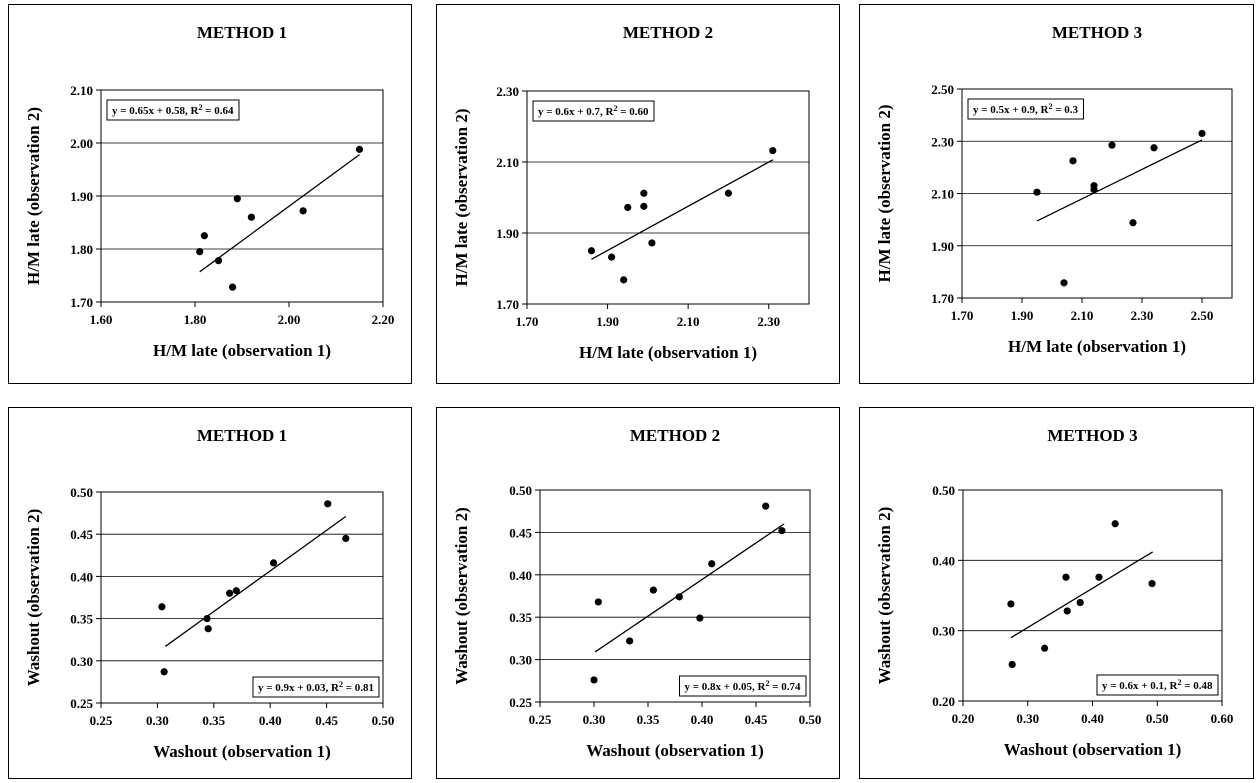 The width and height of the screenshot is (1258, 783). What do you see at coordinates (527, 321) in the screenshot?
I see `x-tick-label: 1.70` at bounding box center [527, 321].